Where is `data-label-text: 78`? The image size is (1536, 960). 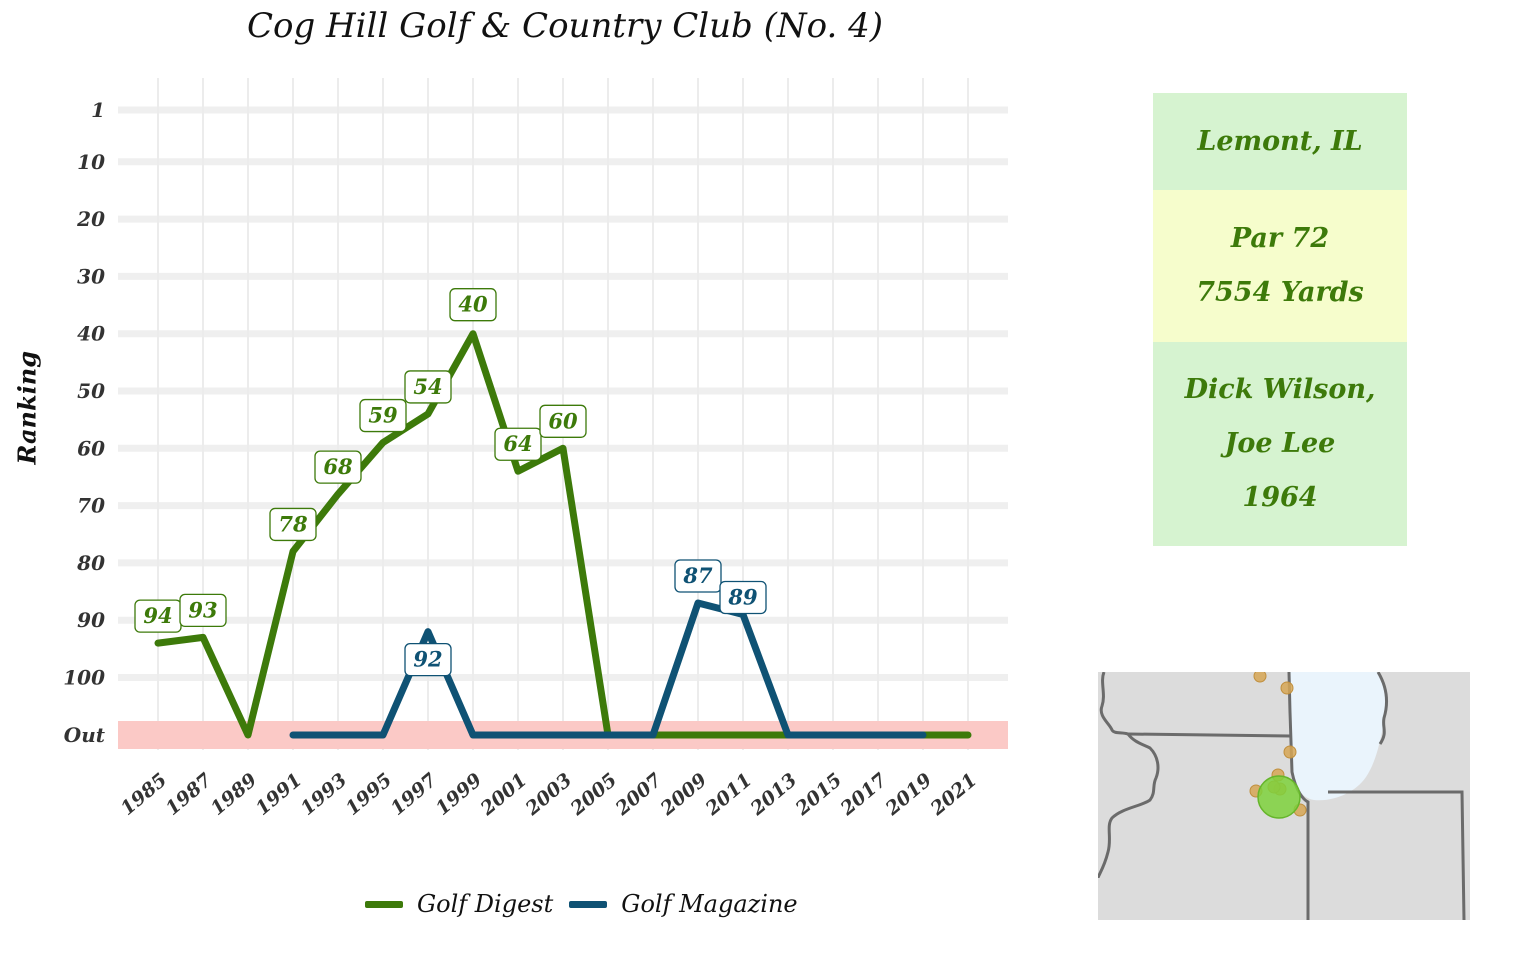
data-label-text: 78 is located at coordinates (293, 523).